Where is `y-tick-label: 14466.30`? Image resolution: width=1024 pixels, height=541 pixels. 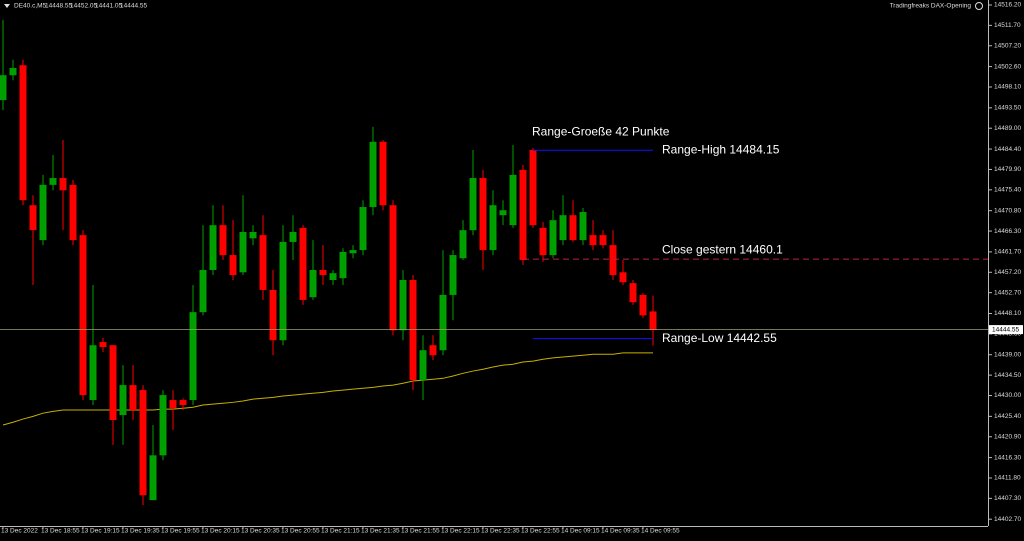 y-tick-label: 14466.30 is located at coordinates (1007, 231).